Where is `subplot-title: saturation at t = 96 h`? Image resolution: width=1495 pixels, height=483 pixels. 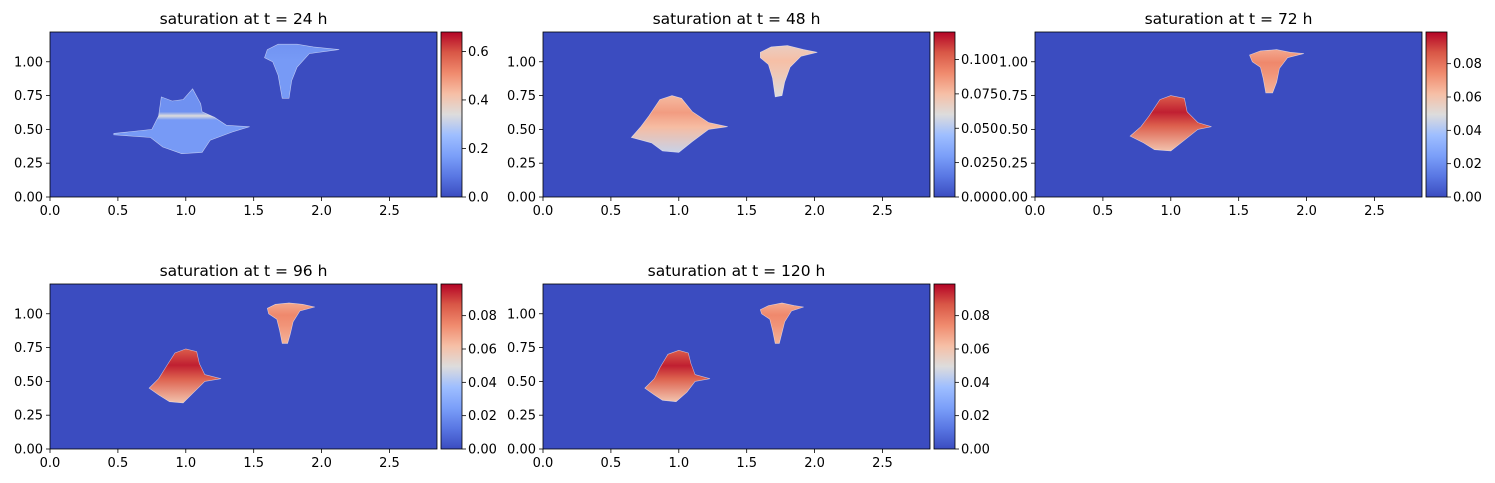
subplot-title: saturation at t = 96 h is located at coordinates (244, 271).